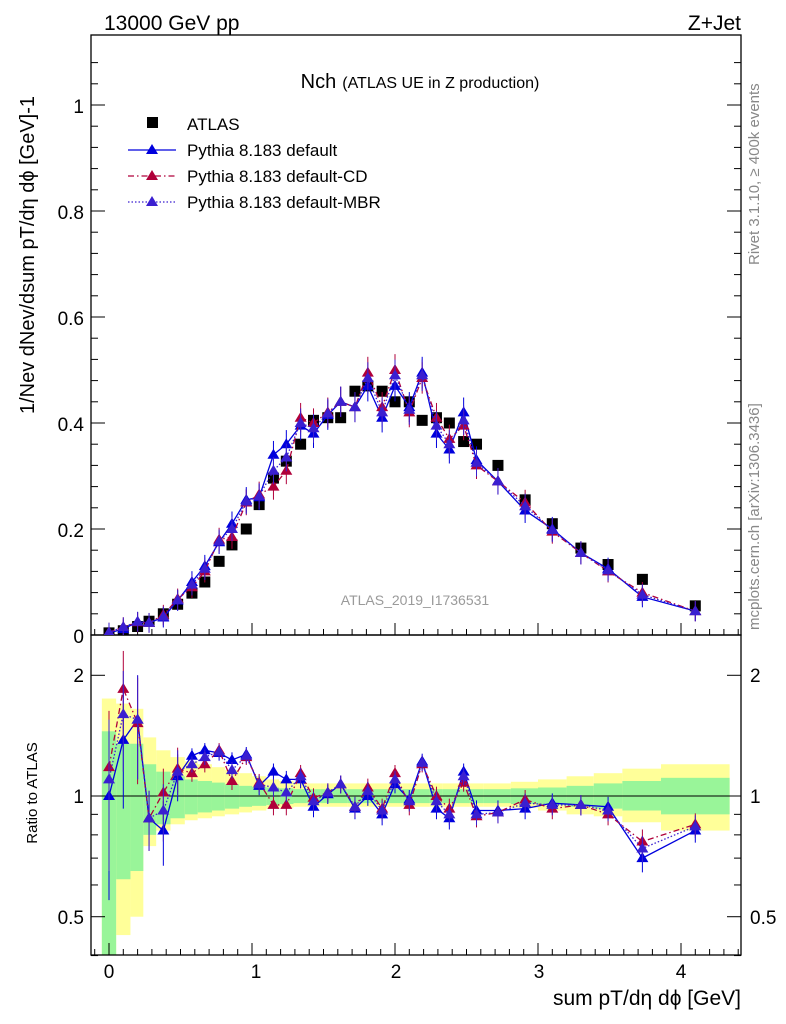 The width and height of the screenshot is (786, 1024). Describe the element at coordinates (284, 202) in the screenshot. I see `legend-label-mbr: Pythia 8.183 default-MBR` at that location.